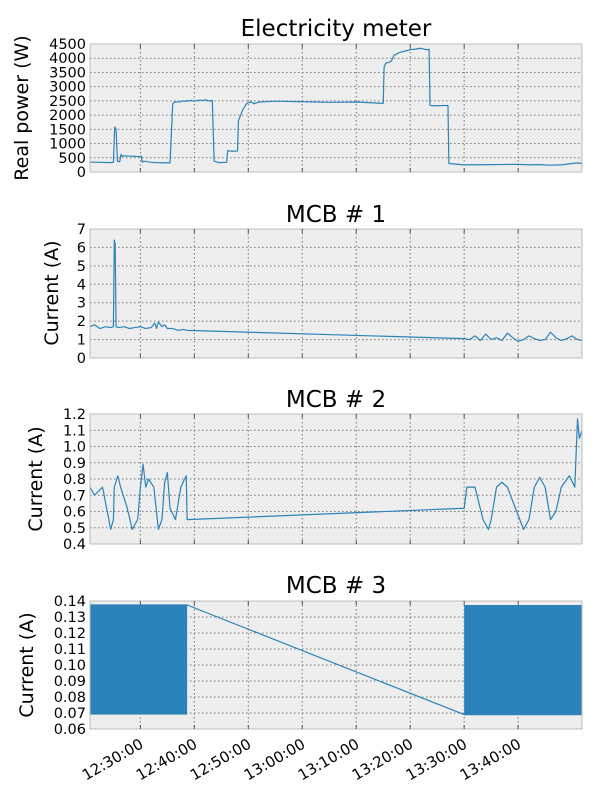  Describe the element at coordinates (81, 285) in the screenshot. I see `y-tick-label: 4` at that location.